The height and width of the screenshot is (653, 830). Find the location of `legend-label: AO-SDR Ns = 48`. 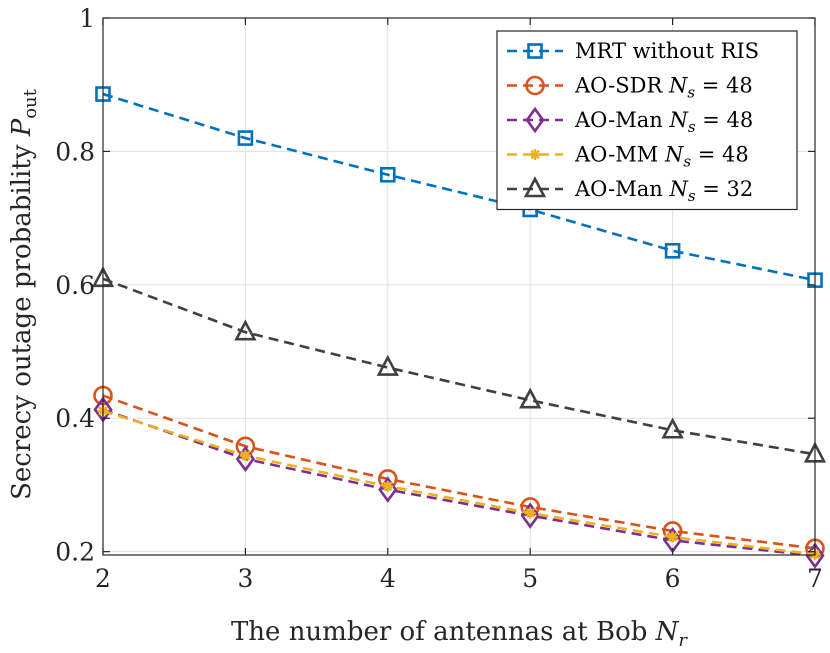

legend-label: AO-SDR Ns = 48 is located at coordinates (663, 88).